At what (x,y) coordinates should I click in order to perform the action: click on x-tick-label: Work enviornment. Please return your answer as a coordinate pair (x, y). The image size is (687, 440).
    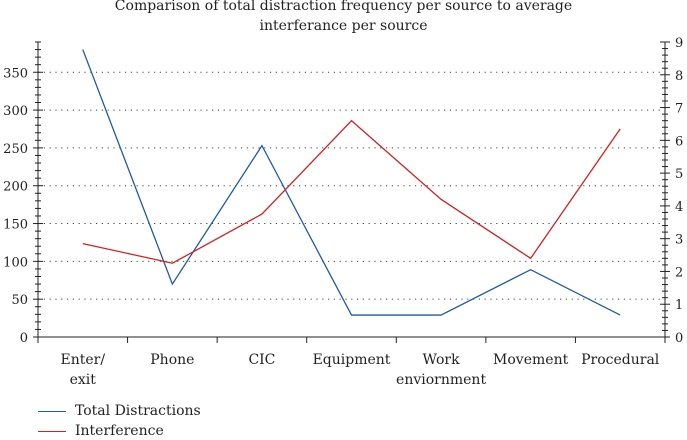
    Looking at the image, I should click on (441, 370).